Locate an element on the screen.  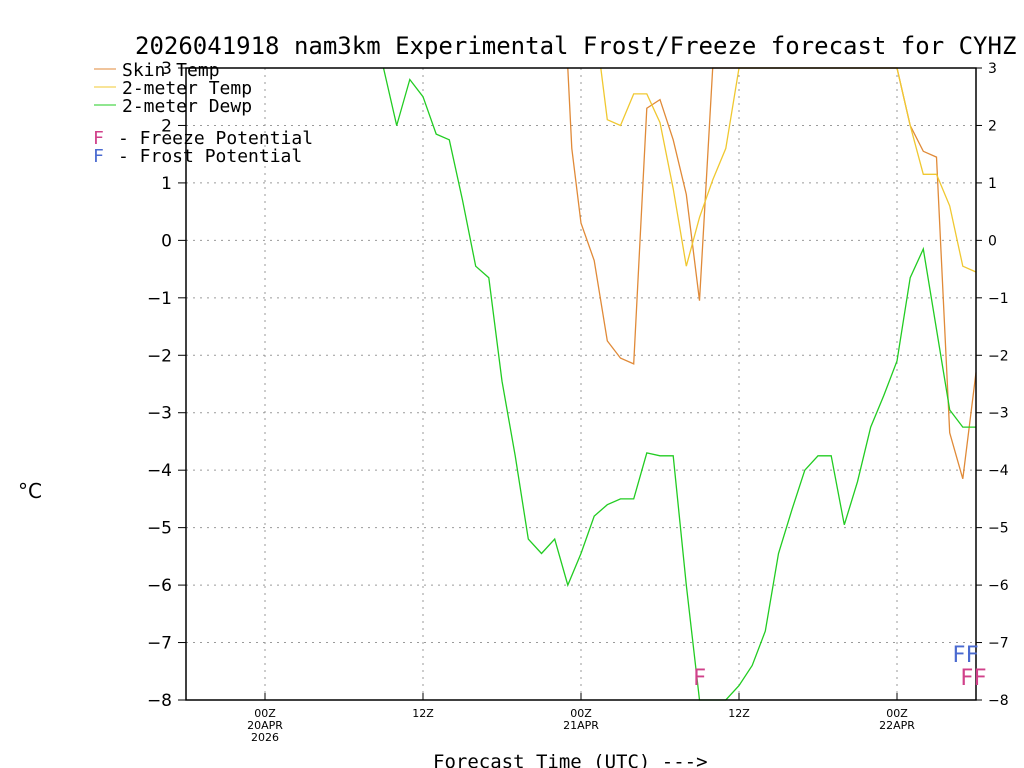
y-tick-label-right: −4 is located at coordinates (998, 471).